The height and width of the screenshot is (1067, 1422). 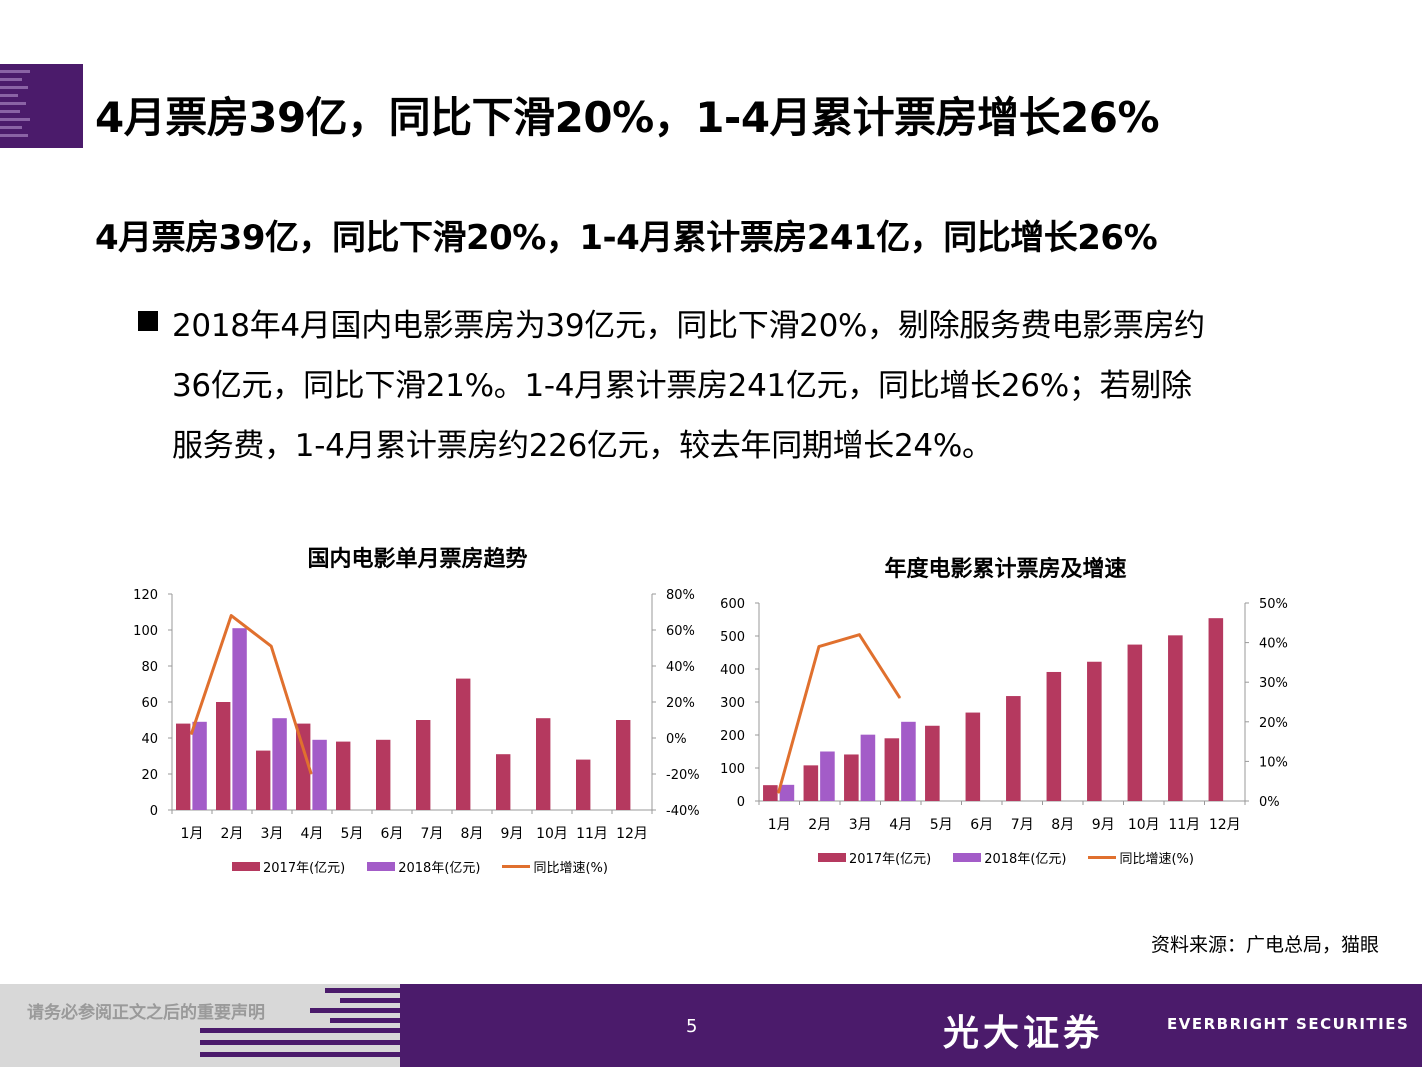 I want to click on y-left-tick-label: 20, so click(x=149, y=775).